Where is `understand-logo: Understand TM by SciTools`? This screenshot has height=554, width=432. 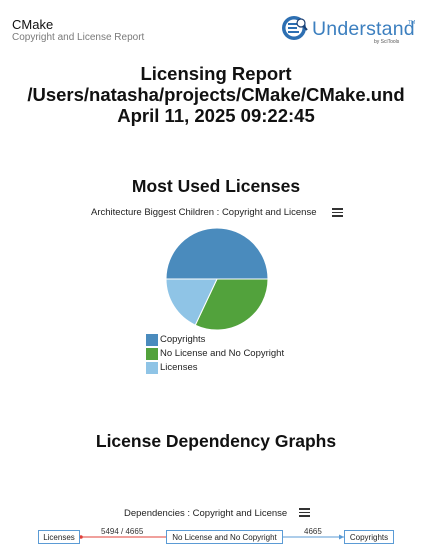 understand-logo: Understand TM by SciTools is located at coordinates (351, 31).